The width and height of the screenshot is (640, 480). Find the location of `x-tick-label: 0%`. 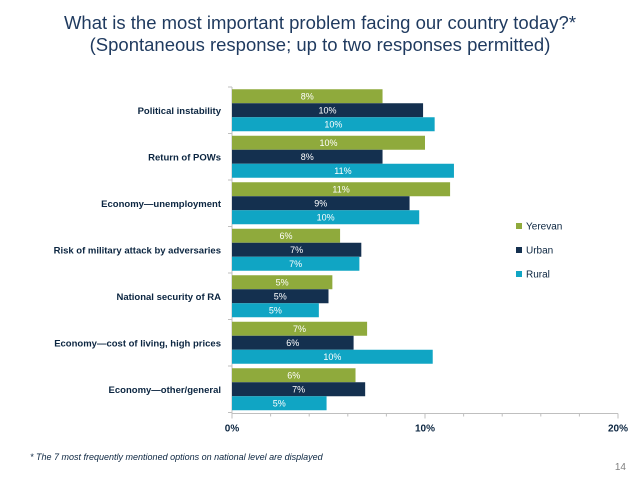

x-tick-label: 0% is located at coordinates (232, 429).